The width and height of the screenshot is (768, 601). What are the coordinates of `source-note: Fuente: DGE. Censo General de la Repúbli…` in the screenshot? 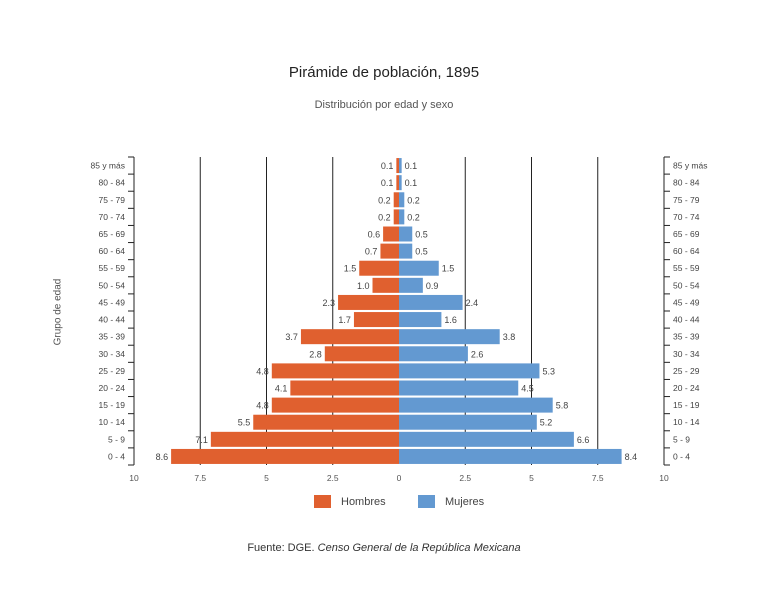 It's located at (384, 548).